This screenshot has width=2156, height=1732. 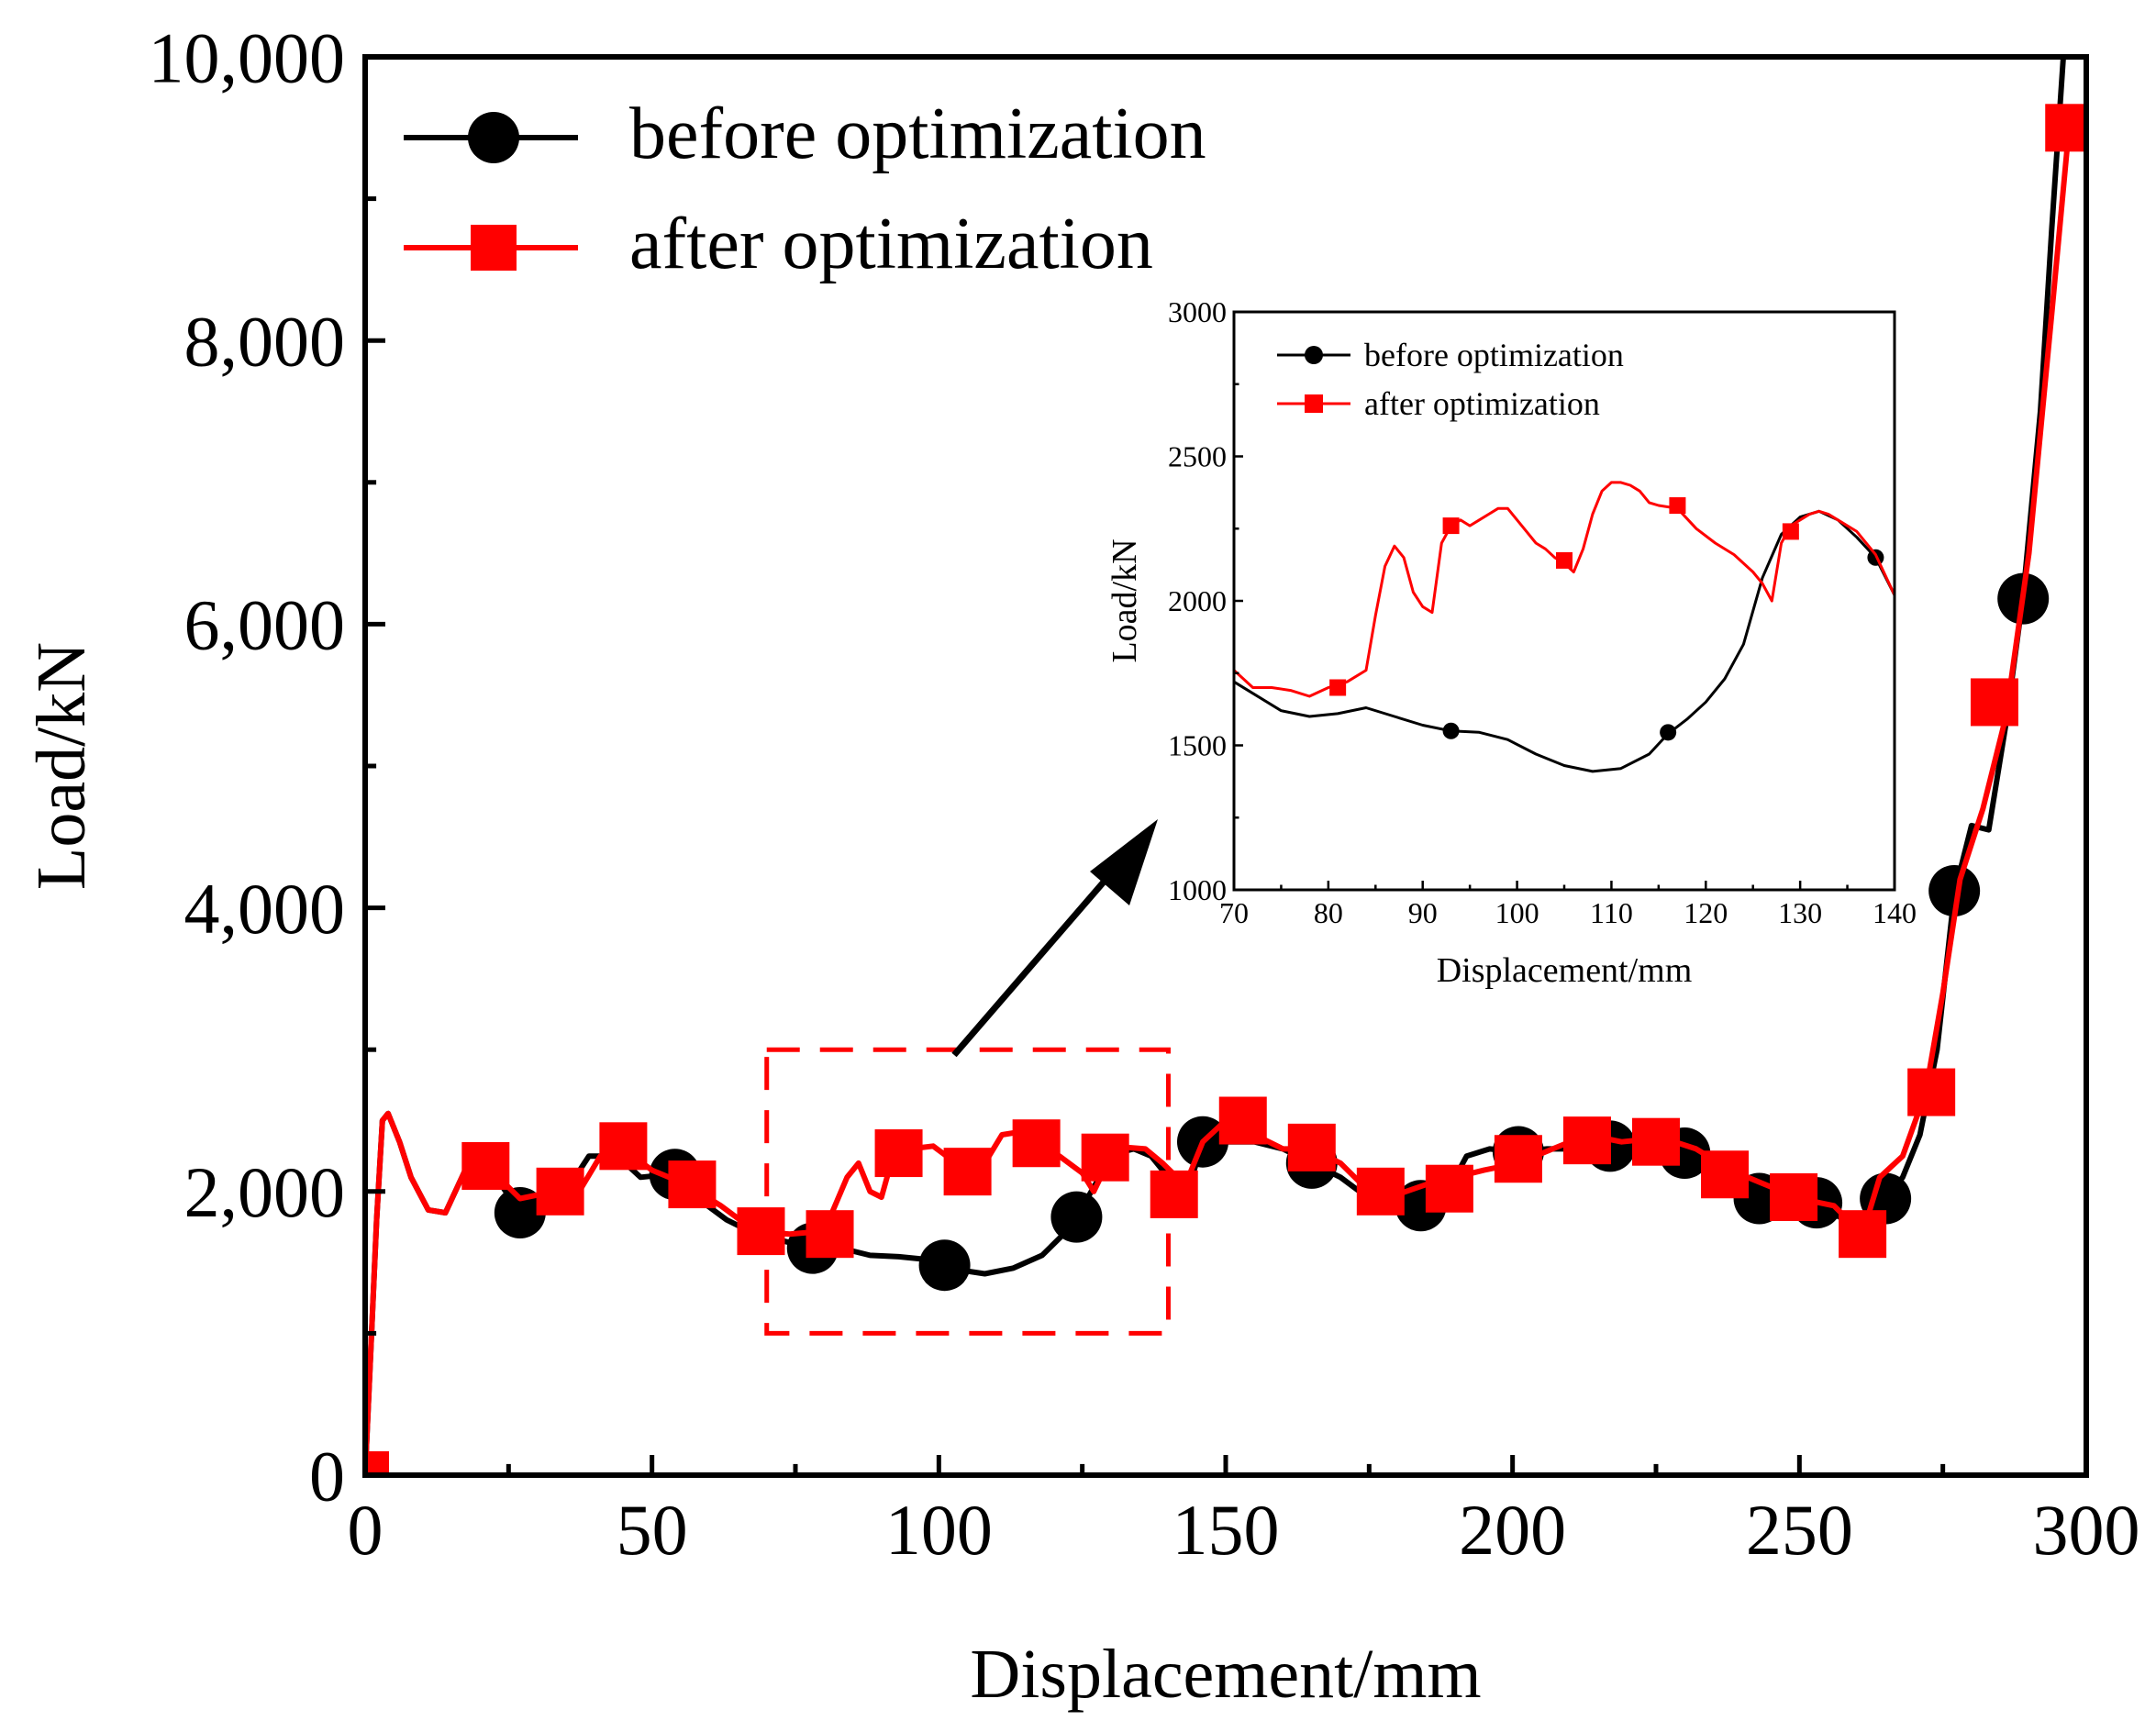 I want to click on x-axis-label: Displacement/mm, so click(x=1226, y=1674).